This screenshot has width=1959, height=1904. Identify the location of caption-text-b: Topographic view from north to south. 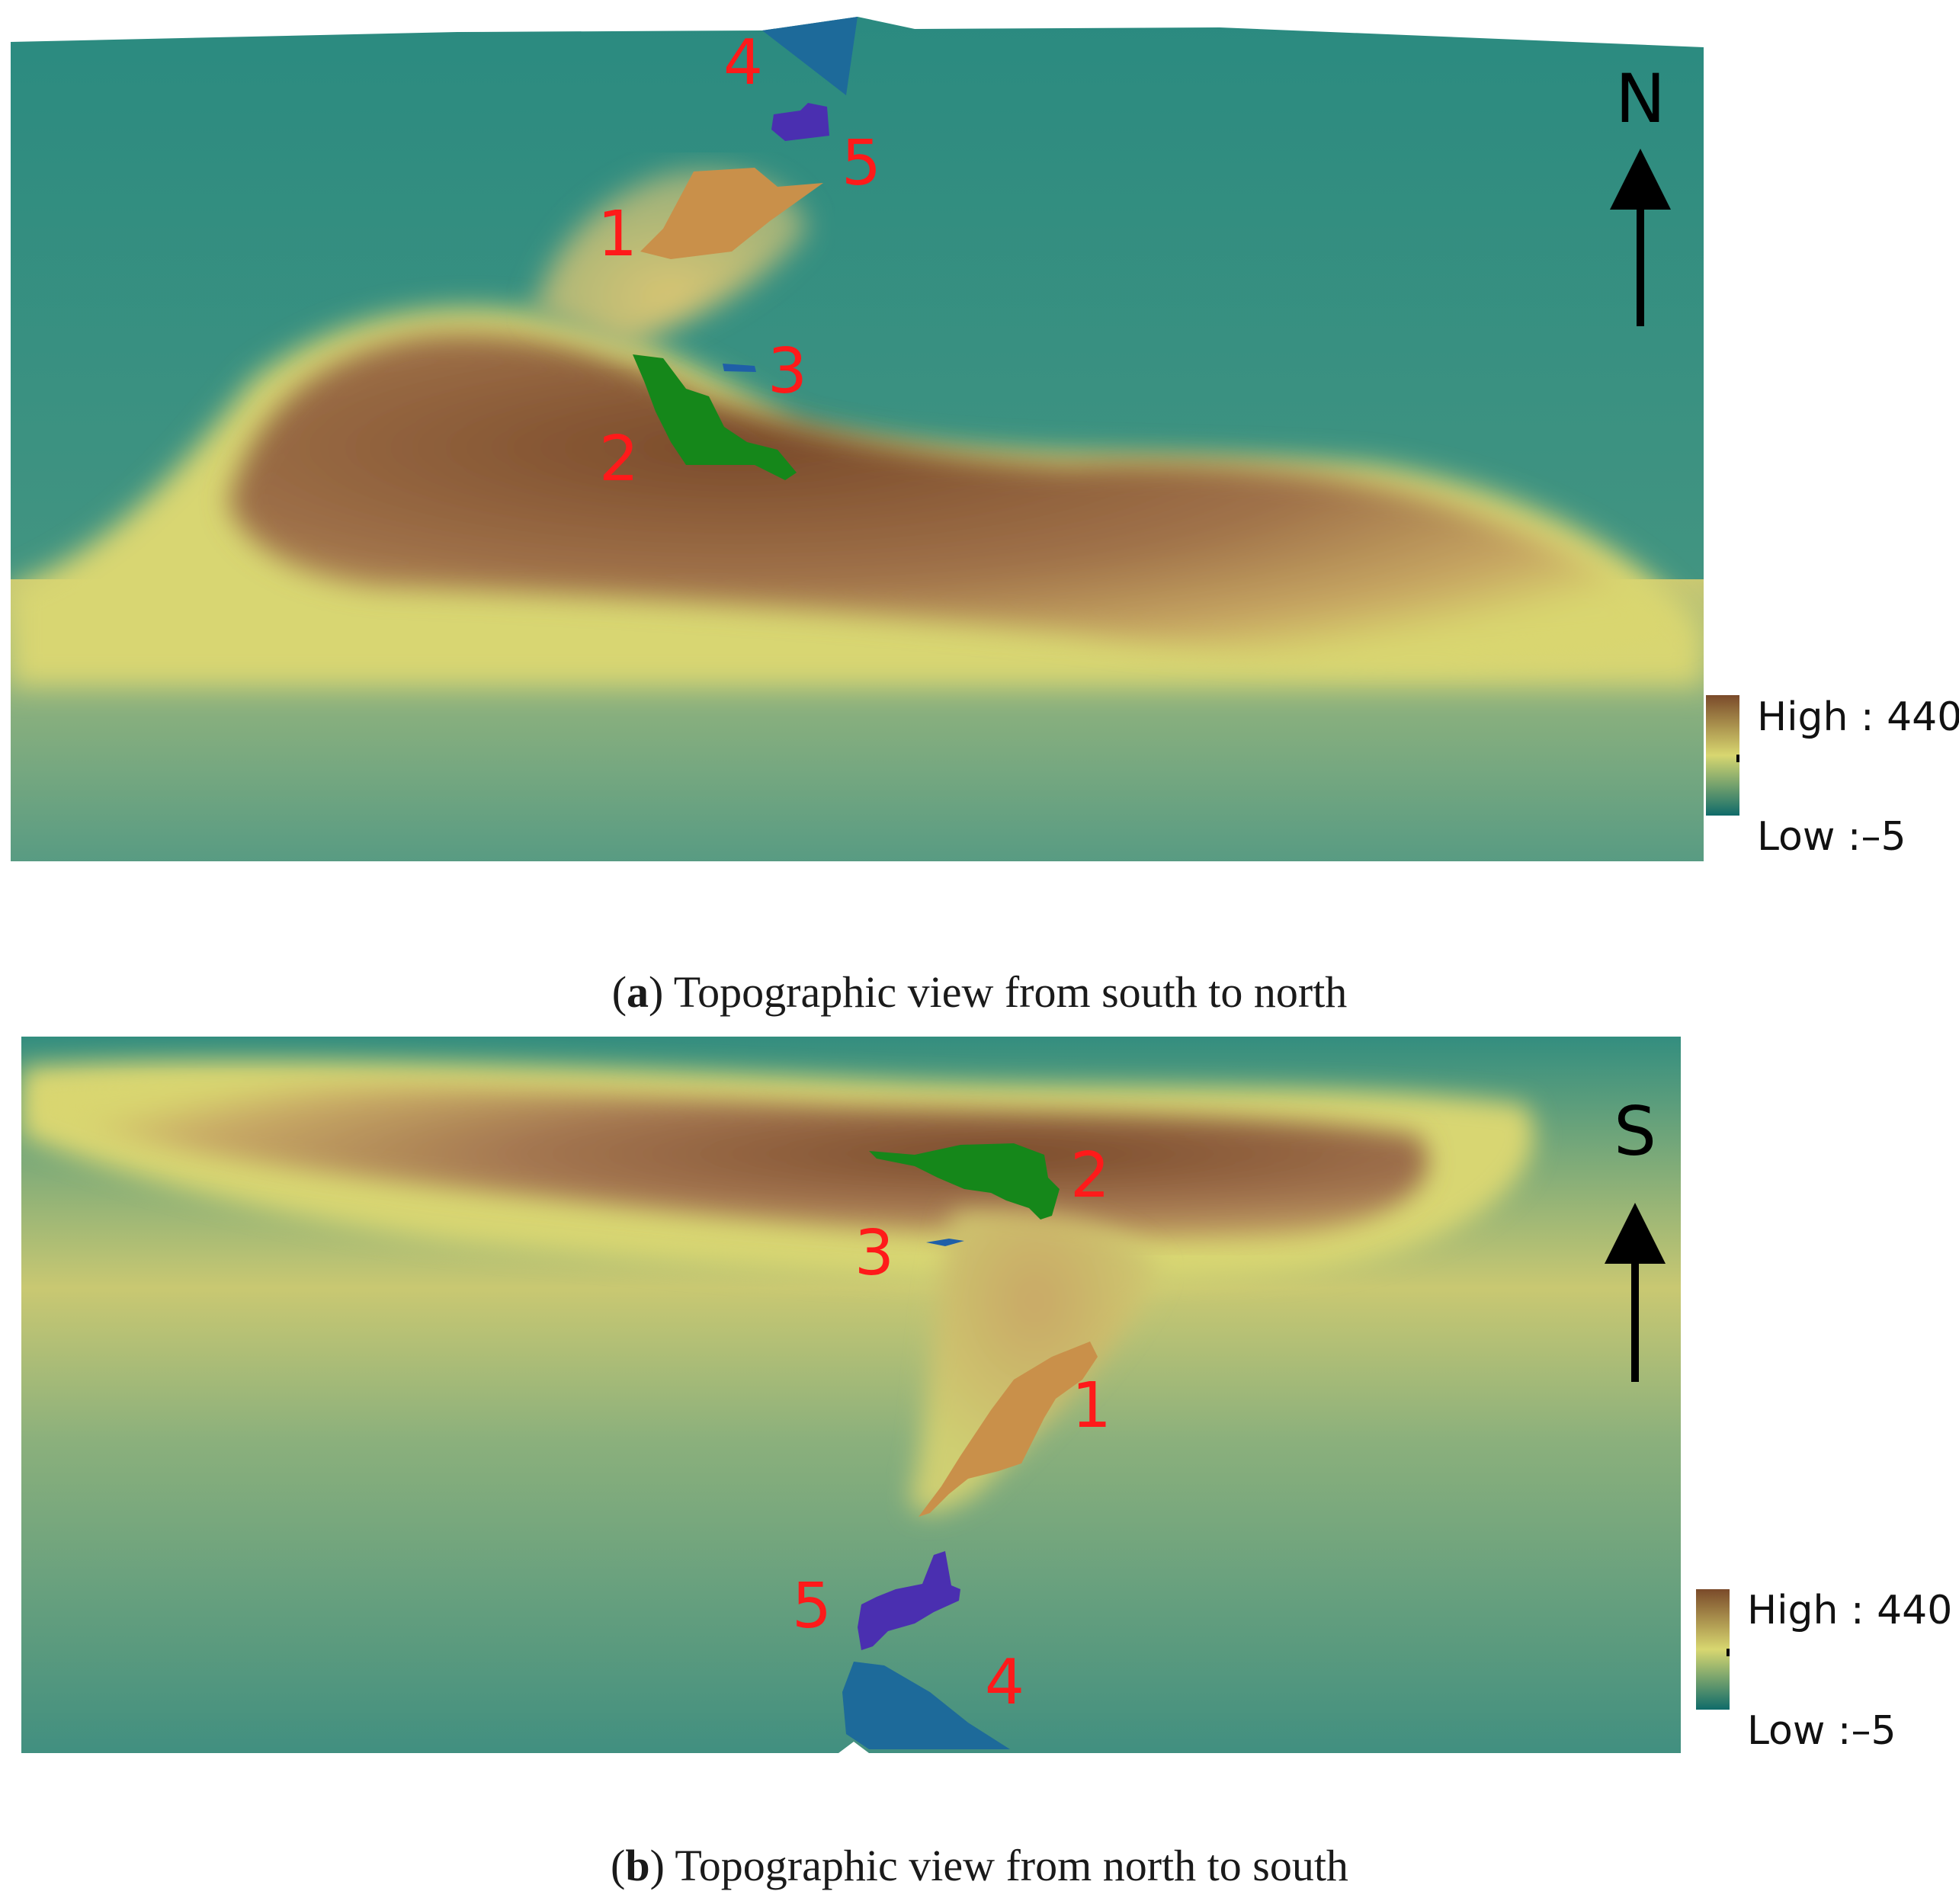
(1011, 1865).